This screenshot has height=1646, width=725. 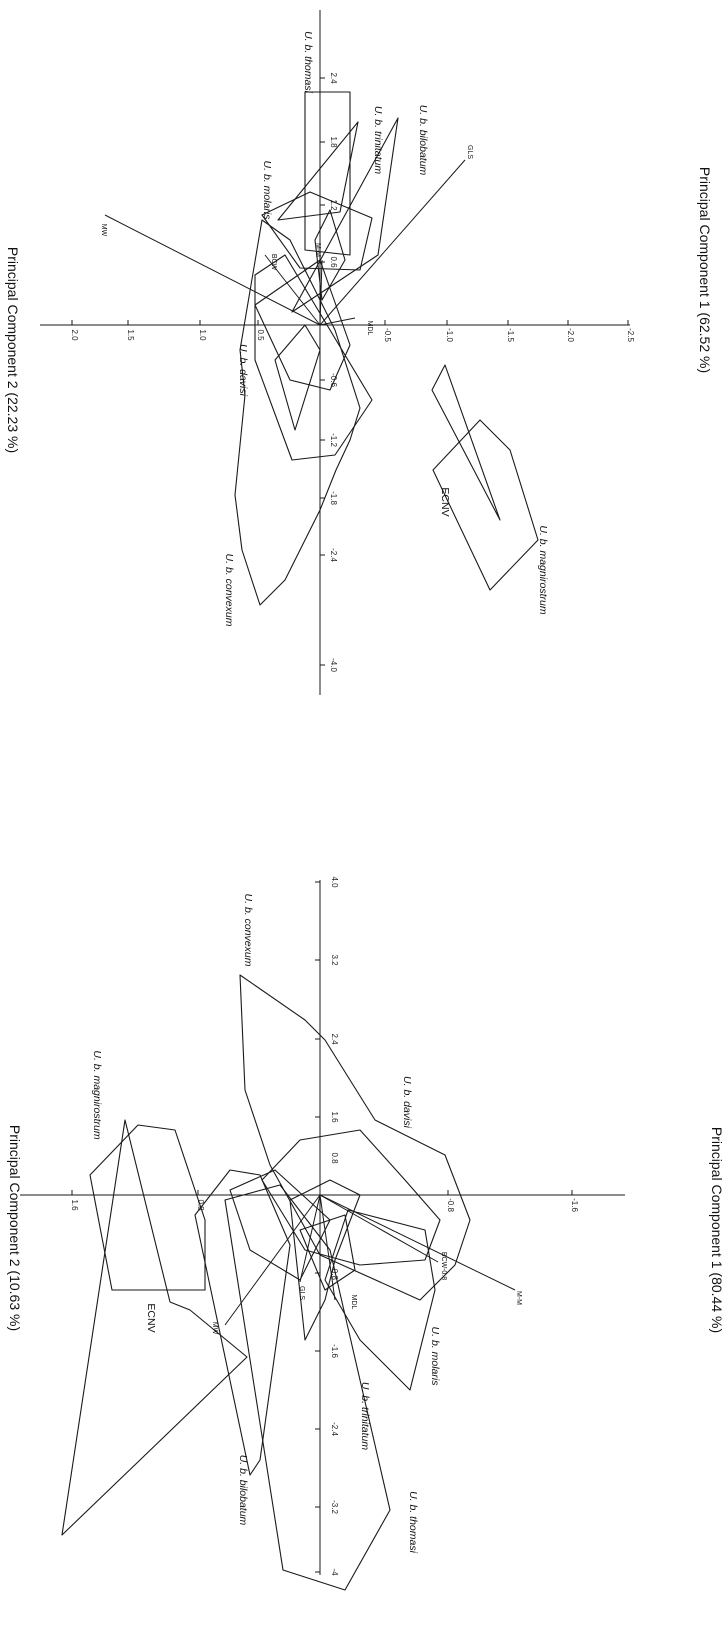 I want to click on tick-label: -0.5, so click(x=387, y=335).